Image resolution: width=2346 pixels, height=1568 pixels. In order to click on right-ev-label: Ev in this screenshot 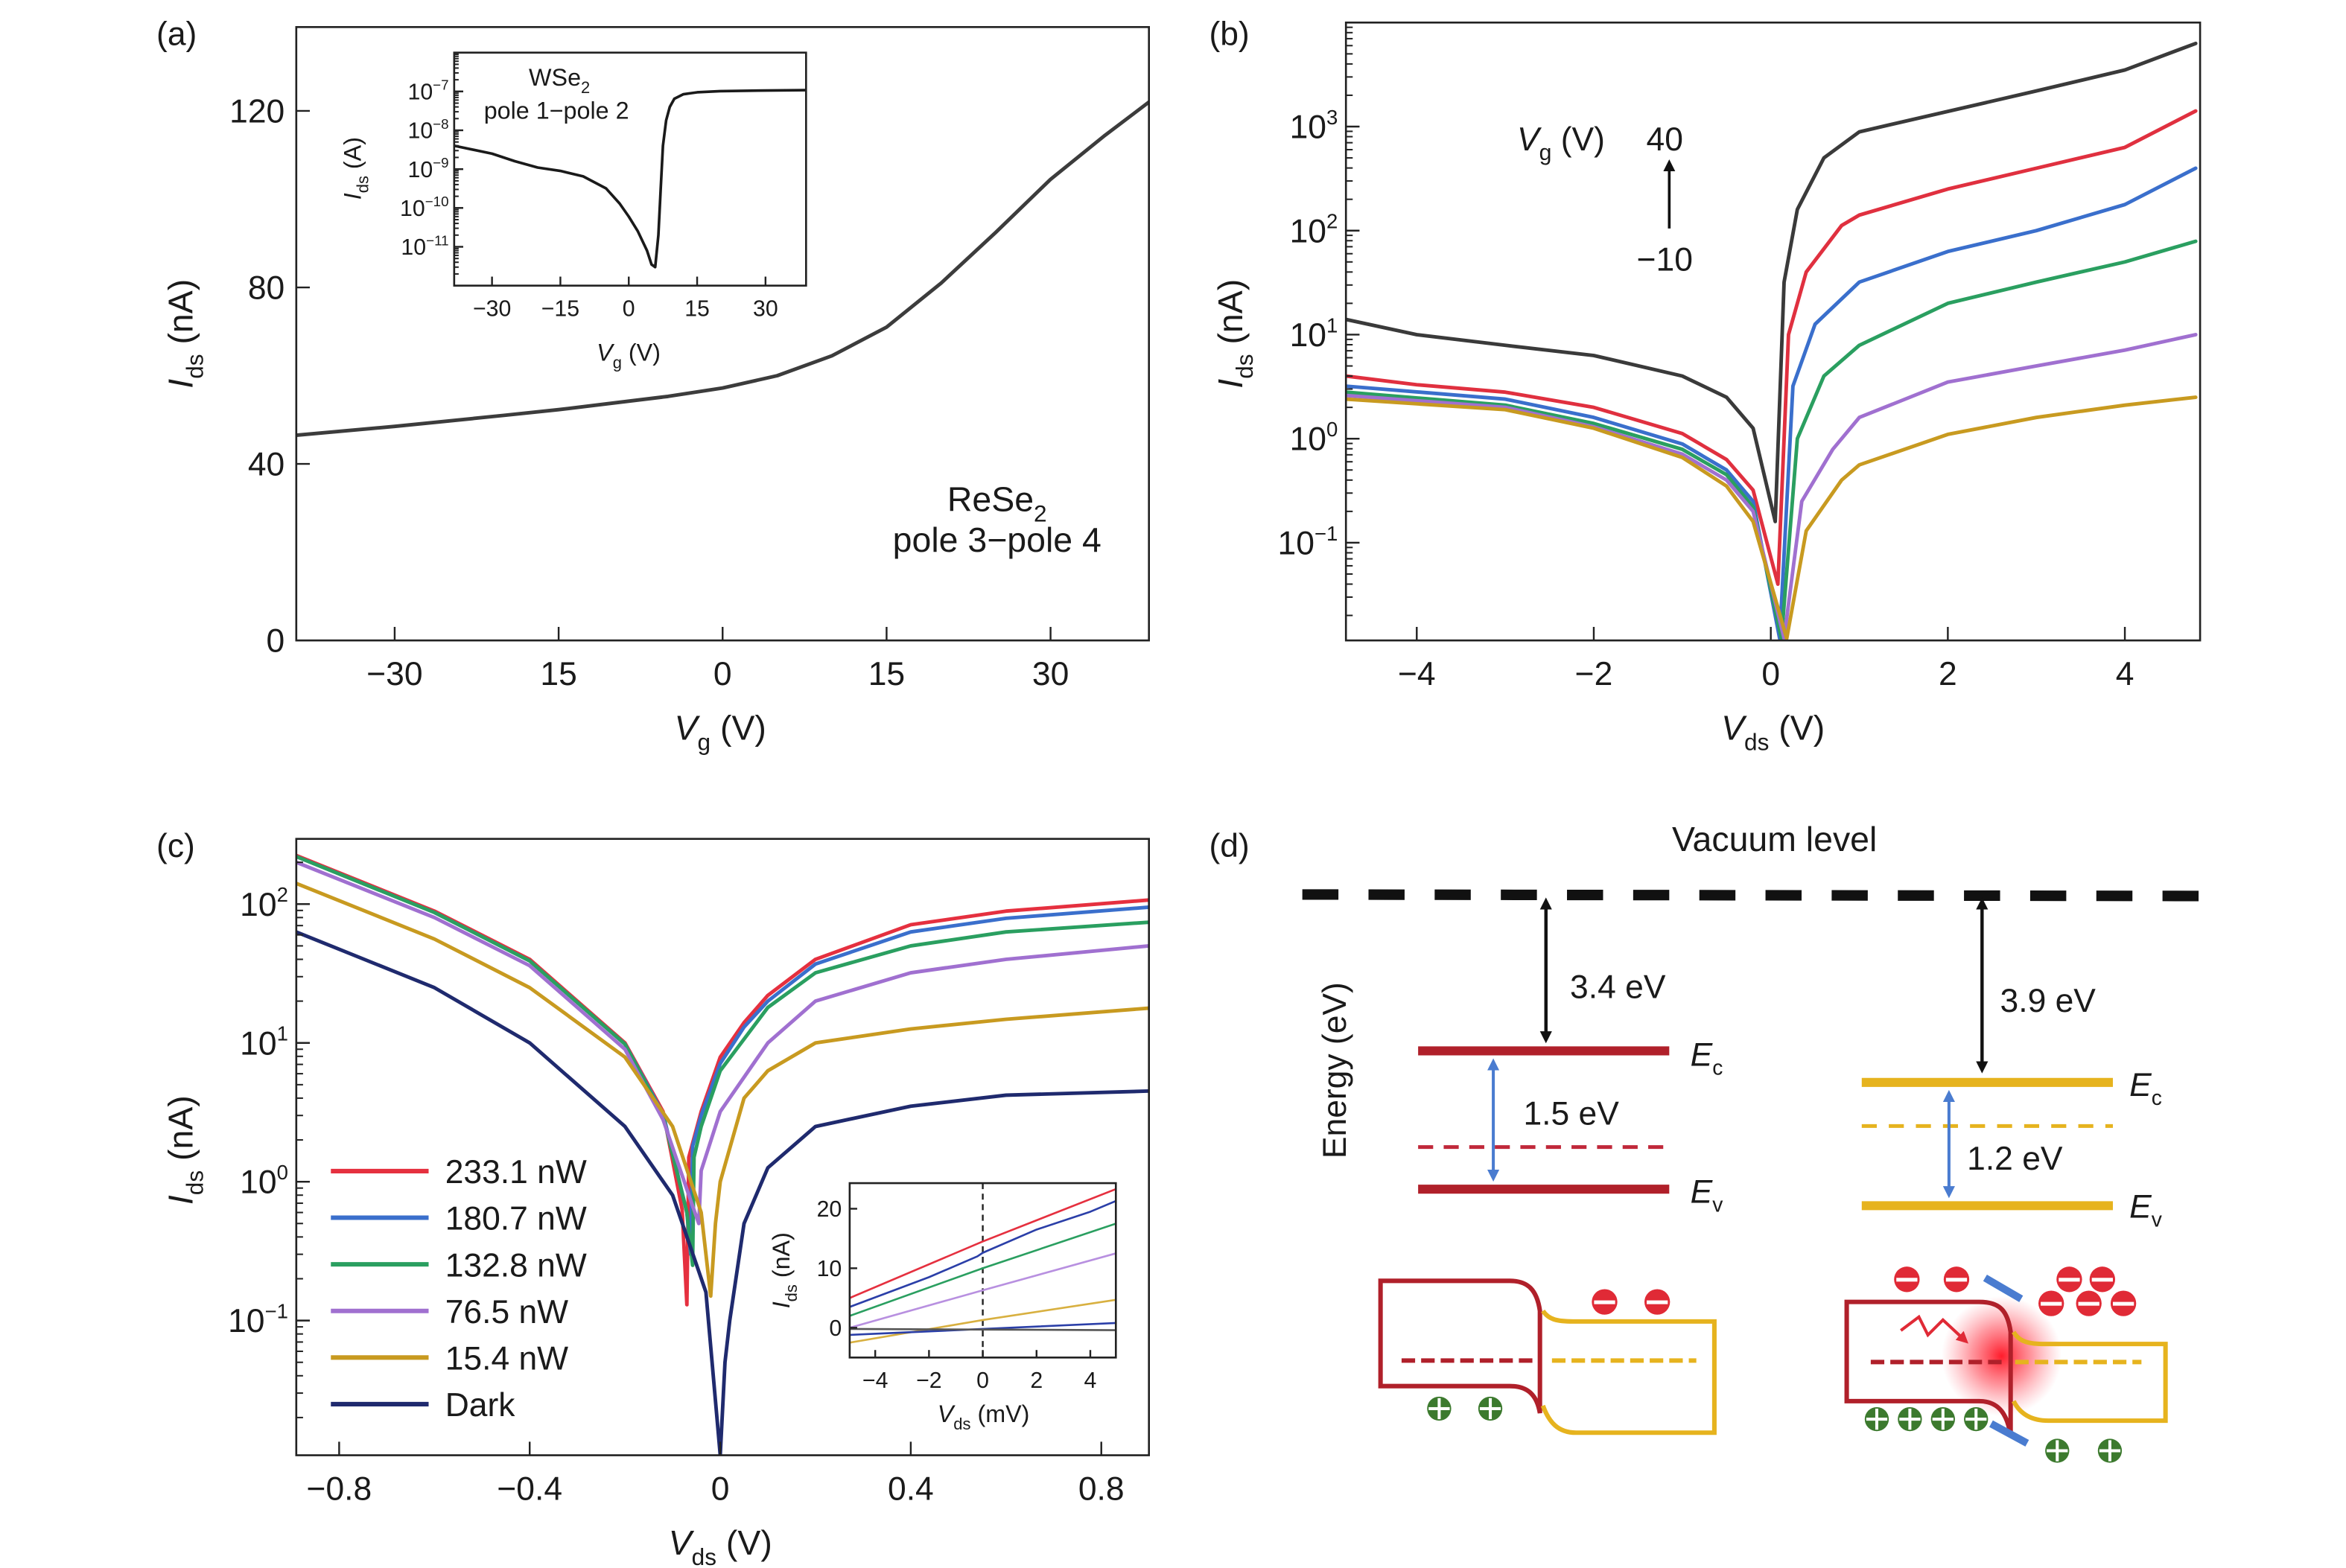, I will do `click(2146, 1210)`.